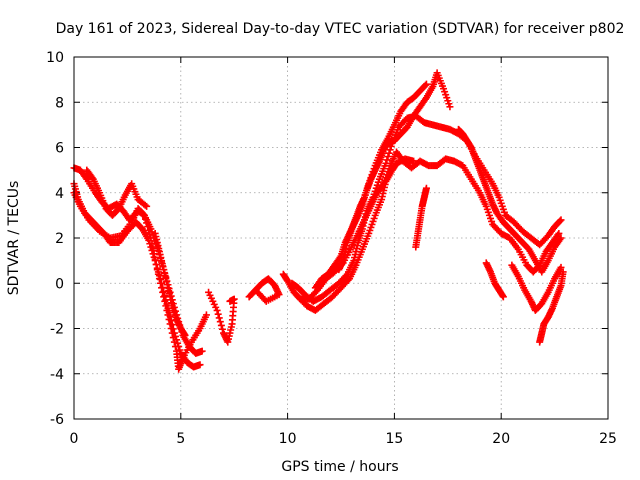  I want to click on y-tick-label: 0, so click(59, 284).